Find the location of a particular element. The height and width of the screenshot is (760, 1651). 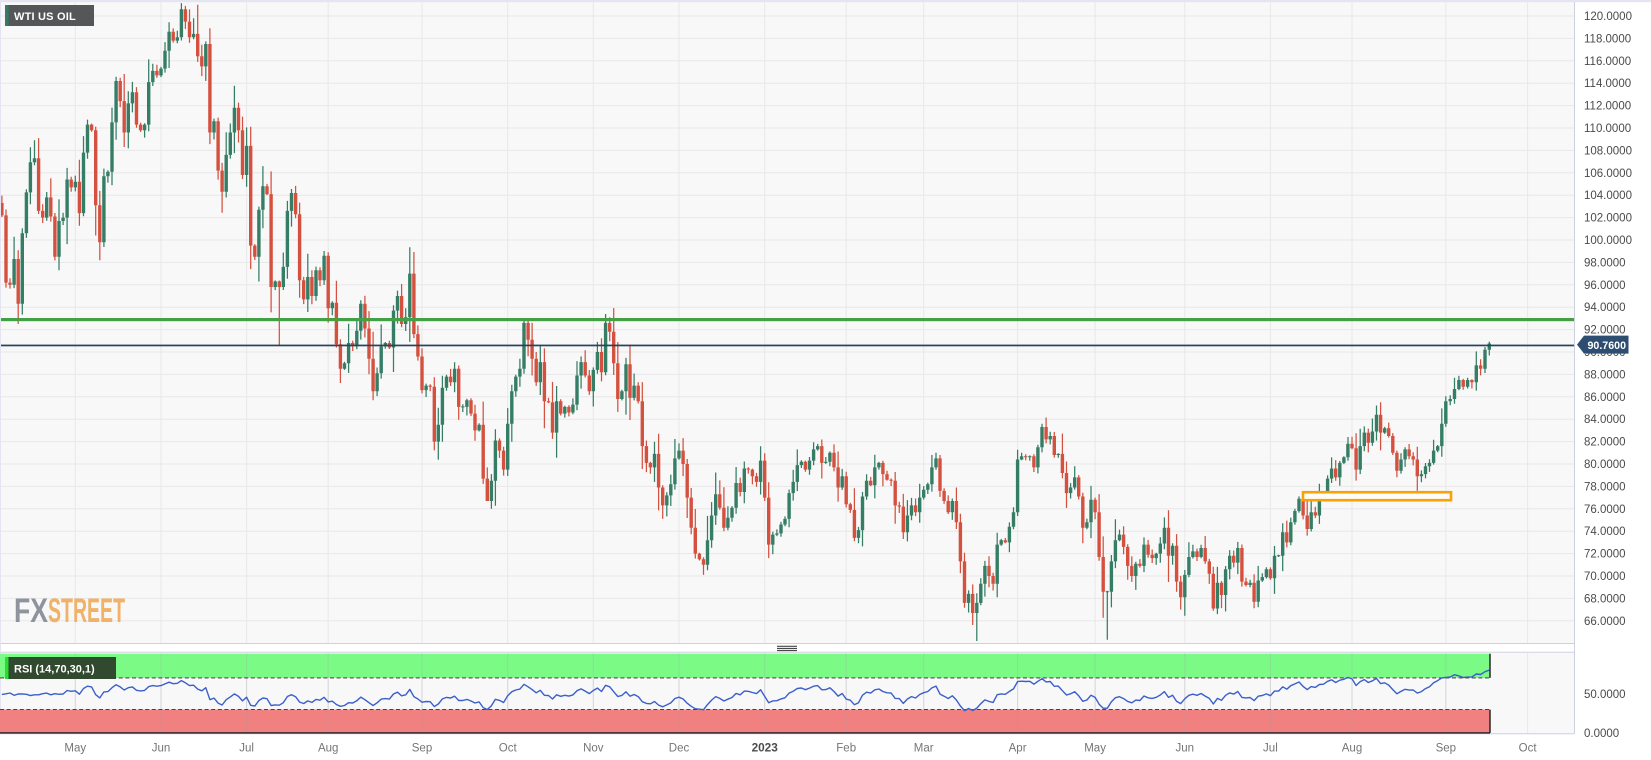

svg-text: 112.0000 is located at coordinates (1607, 107).